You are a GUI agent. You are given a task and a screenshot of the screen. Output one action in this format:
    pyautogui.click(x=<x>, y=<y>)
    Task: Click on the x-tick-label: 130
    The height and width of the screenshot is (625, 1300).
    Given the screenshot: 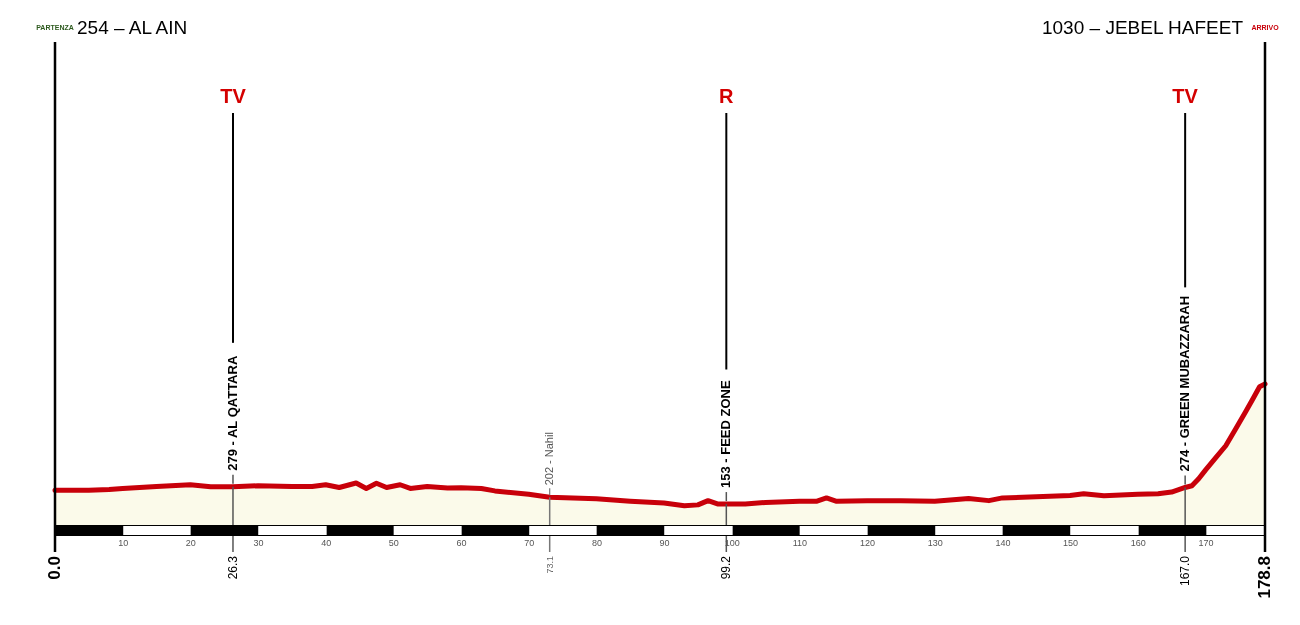 What is the action you would take?
    pyautogui.click(x=935, y=542)
    